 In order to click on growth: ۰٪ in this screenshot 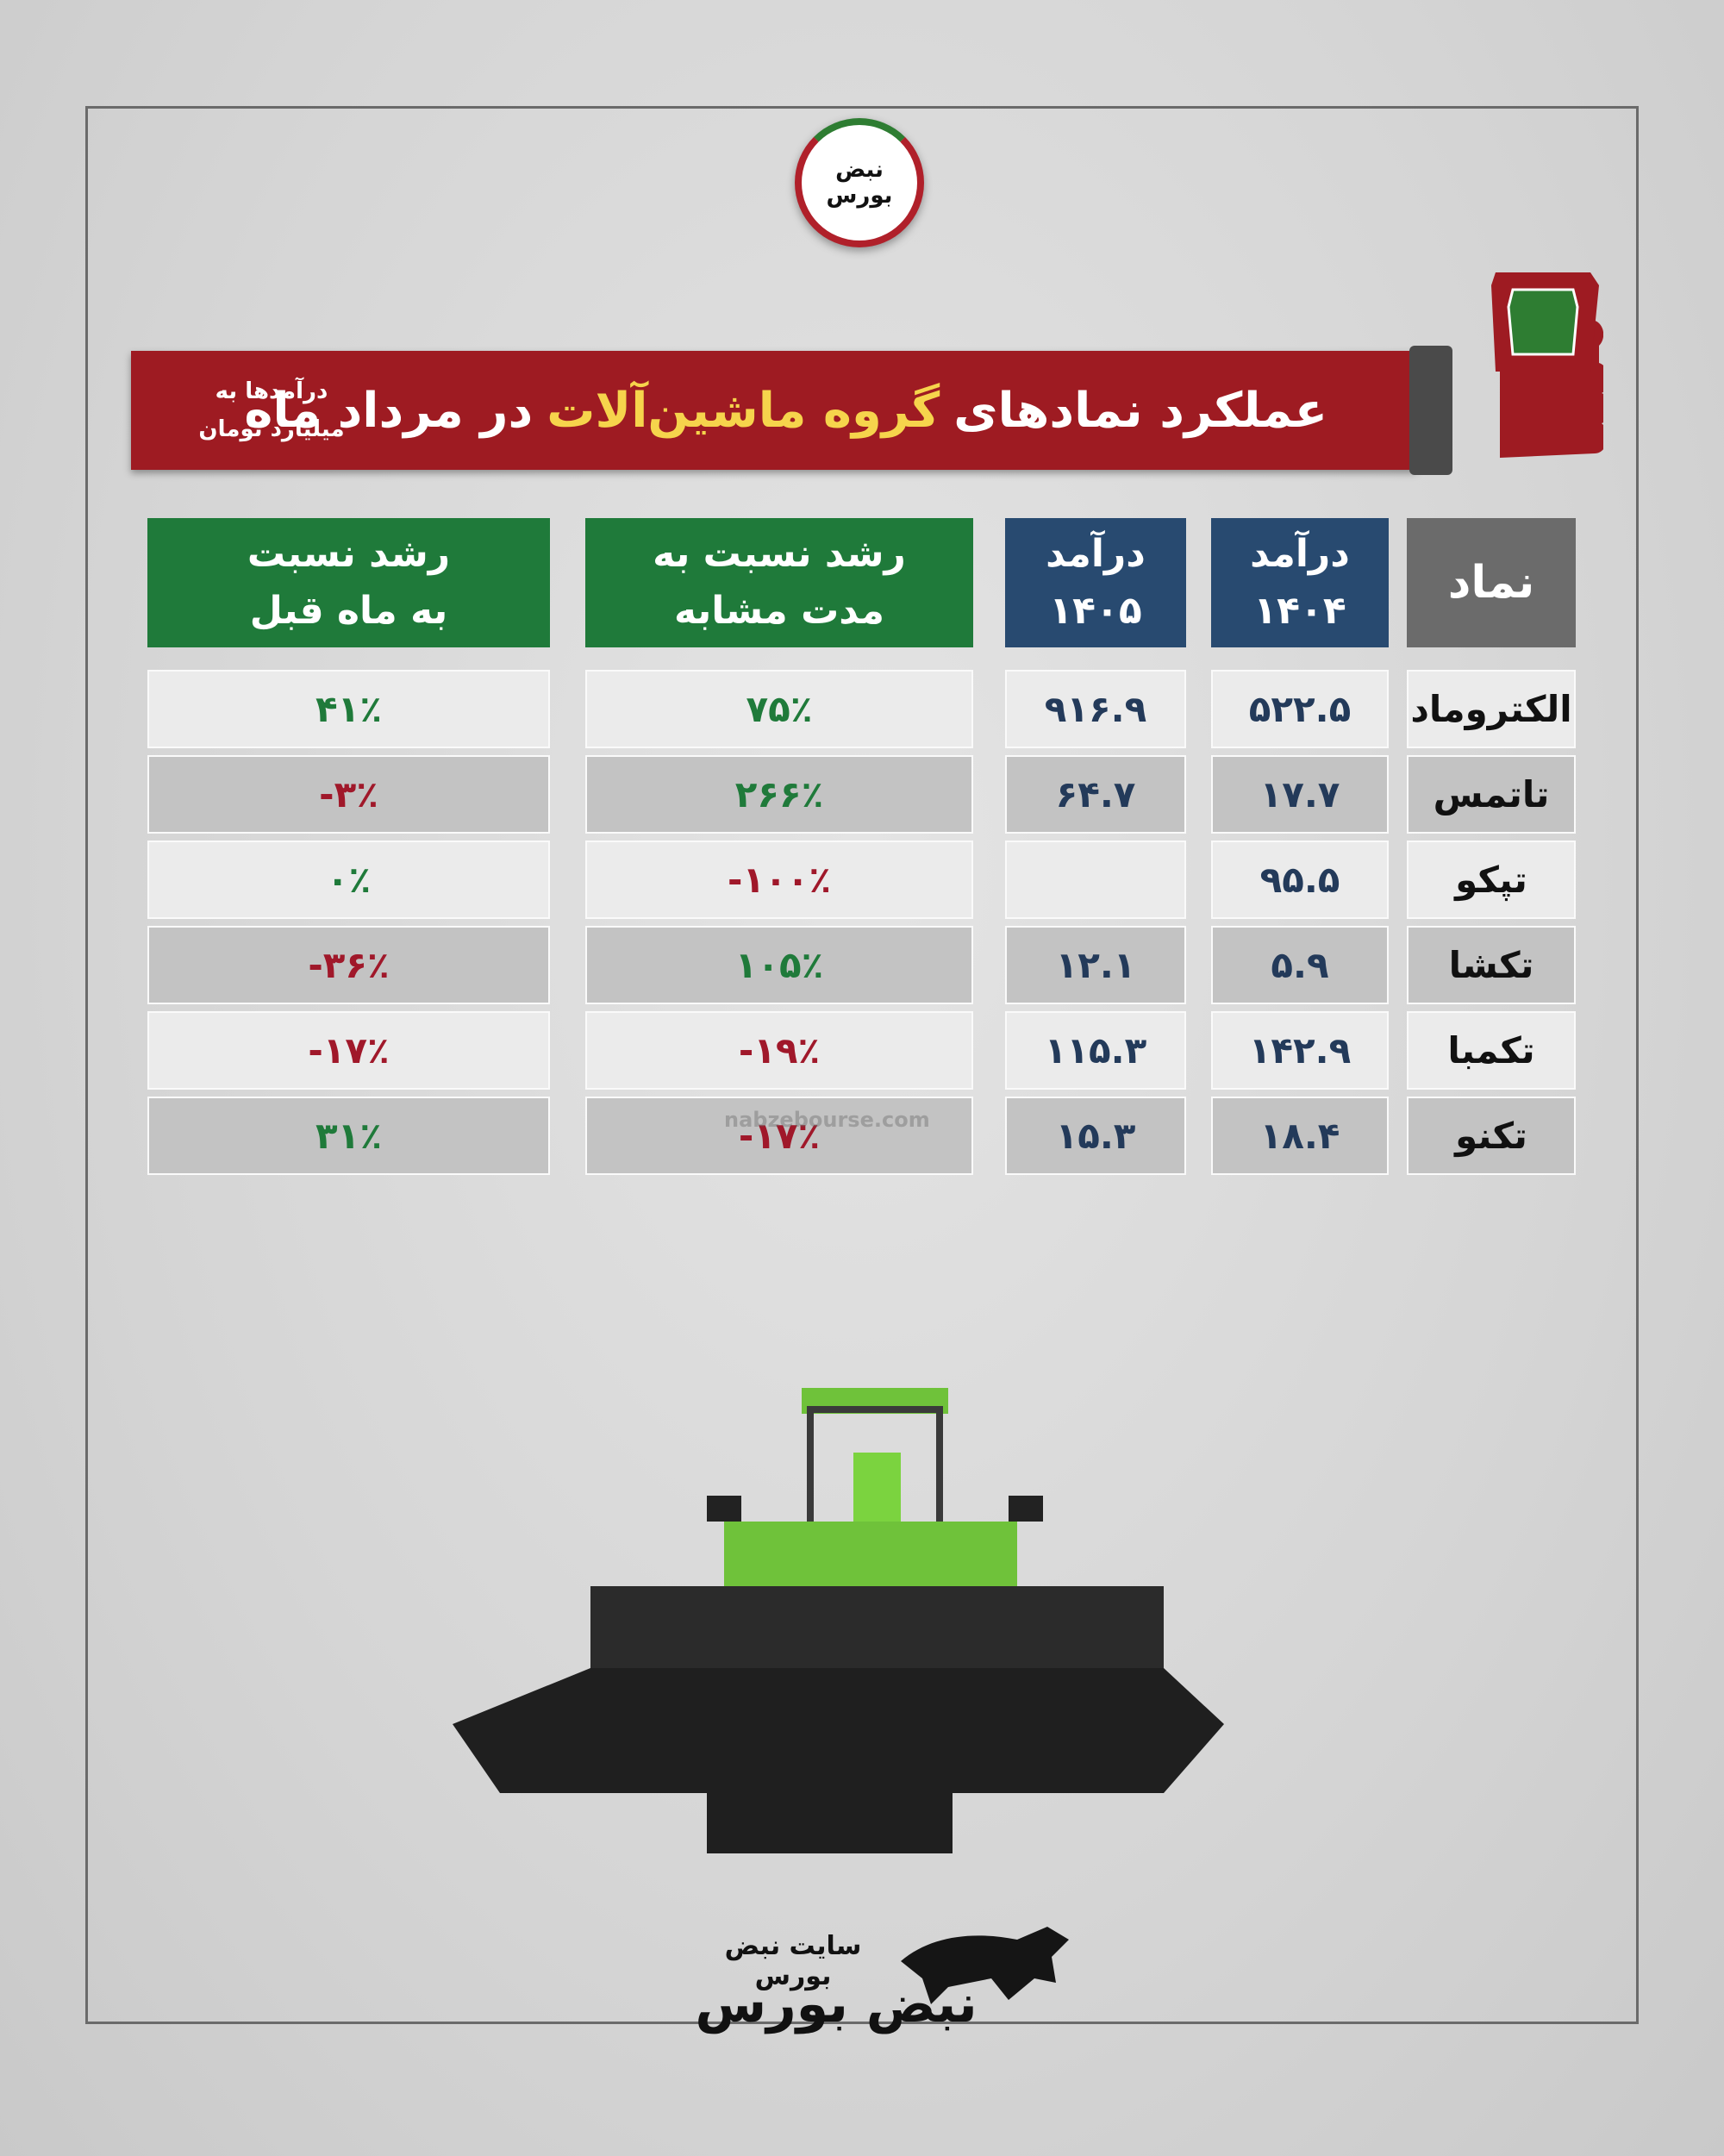, I will do `click(349, 880)`.